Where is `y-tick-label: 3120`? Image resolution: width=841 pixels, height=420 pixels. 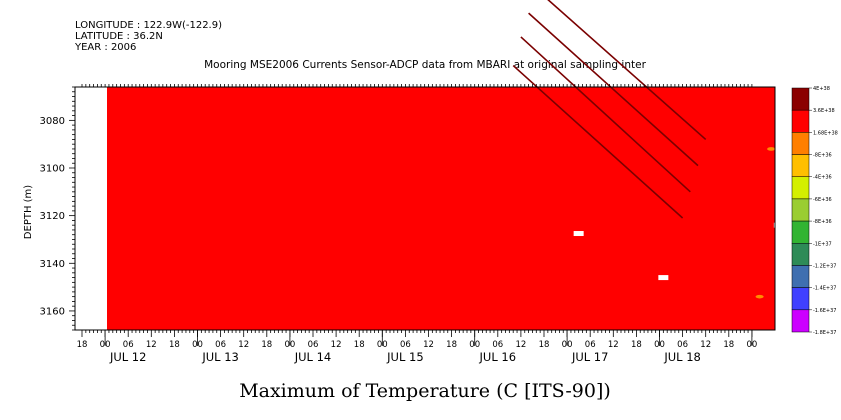 y-tick-label: 3120 is located at coordinates (52, 216).